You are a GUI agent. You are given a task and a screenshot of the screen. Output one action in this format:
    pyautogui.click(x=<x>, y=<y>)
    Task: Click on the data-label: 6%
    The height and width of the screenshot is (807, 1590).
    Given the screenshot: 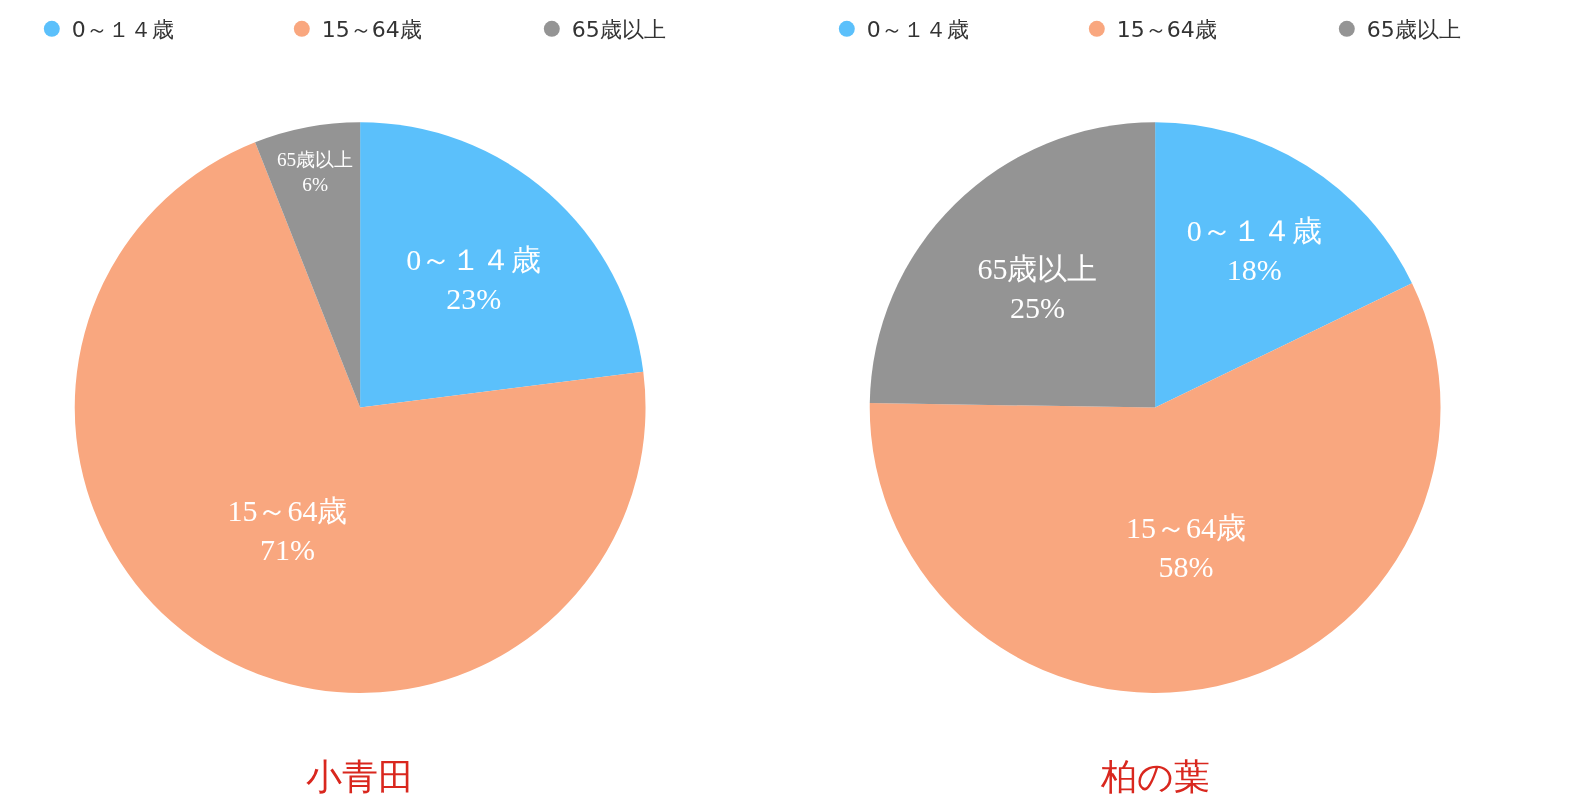 What is the action you would take?
    pyautogui.click(x=315, y=184)
    